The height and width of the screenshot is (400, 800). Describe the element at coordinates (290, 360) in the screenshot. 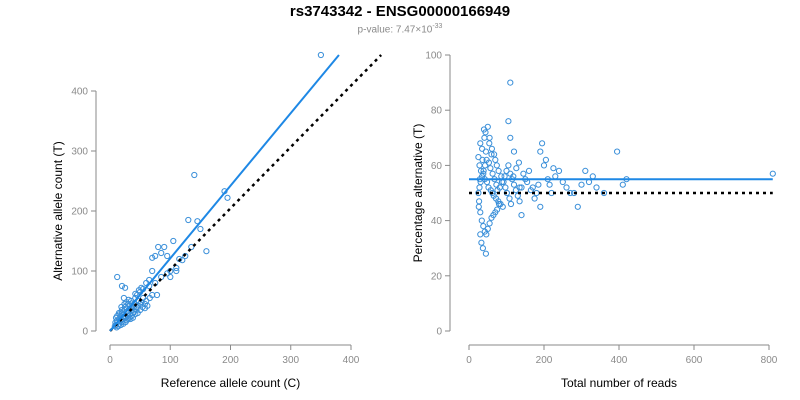

I see `x-tick-label: 300` at that location.